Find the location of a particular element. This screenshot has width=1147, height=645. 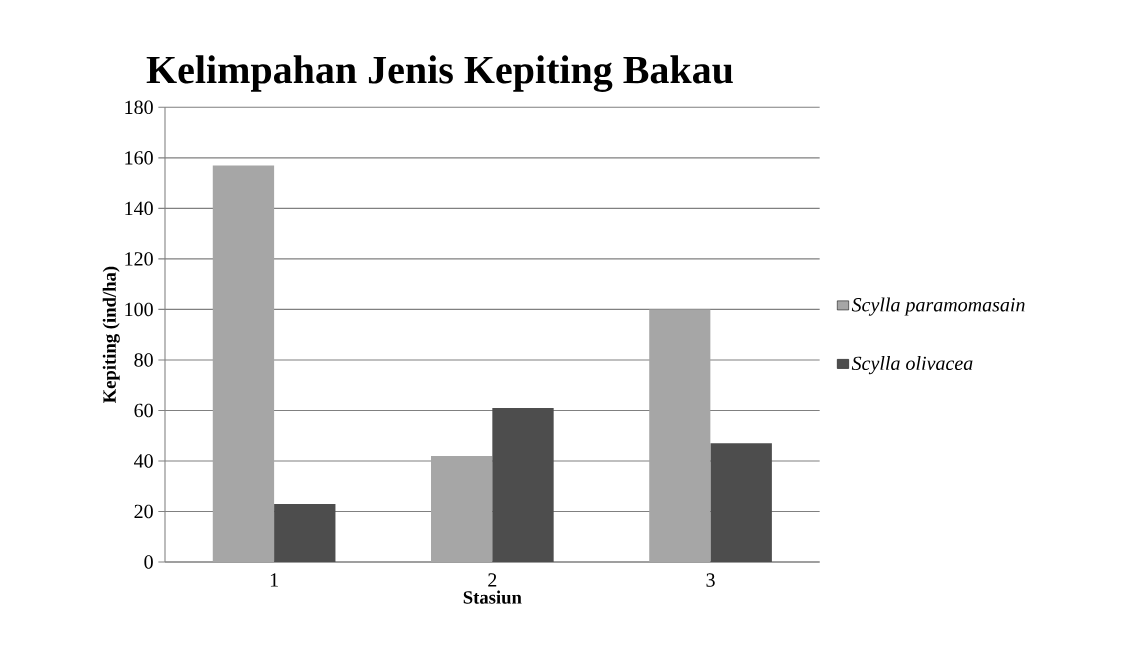

y-tick-label: 20 is located at coordinates (143, 511).